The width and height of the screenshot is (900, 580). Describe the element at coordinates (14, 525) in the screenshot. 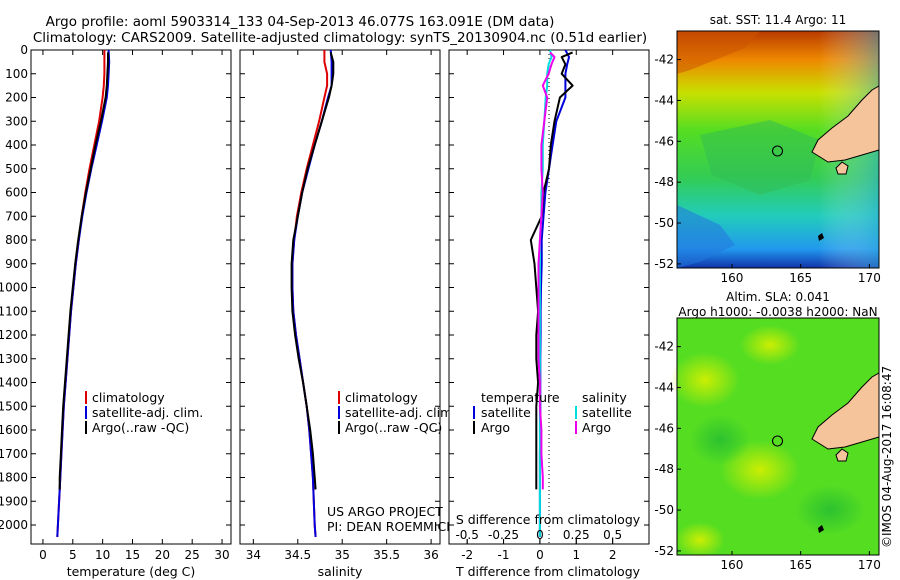

I see `y-tick-label: 2000` at that location.